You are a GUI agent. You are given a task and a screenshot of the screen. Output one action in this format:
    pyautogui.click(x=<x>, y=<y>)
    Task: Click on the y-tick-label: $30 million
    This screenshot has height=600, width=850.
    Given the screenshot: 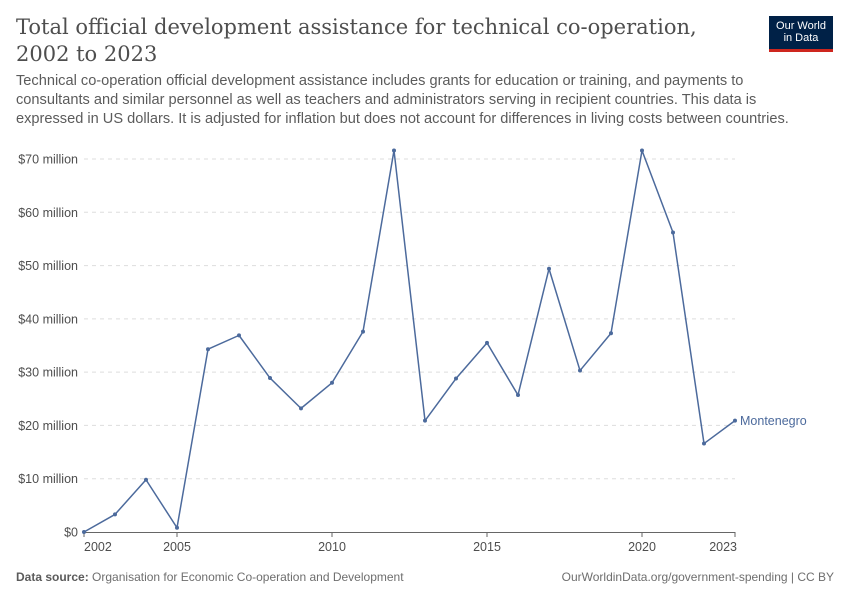 What is the action you would take?
    pyautogui.click(x=48, y=373)
    